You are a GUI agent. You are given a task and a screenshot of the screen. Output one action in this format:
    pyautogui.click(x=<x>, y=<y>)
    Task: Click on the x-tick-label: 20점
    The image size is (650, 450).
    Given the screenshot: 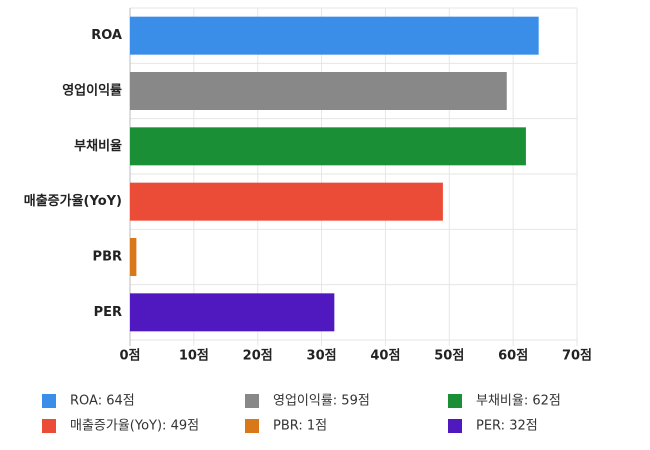 What is the action you would take?
    pyautogui.click(x=258, y=356)
    